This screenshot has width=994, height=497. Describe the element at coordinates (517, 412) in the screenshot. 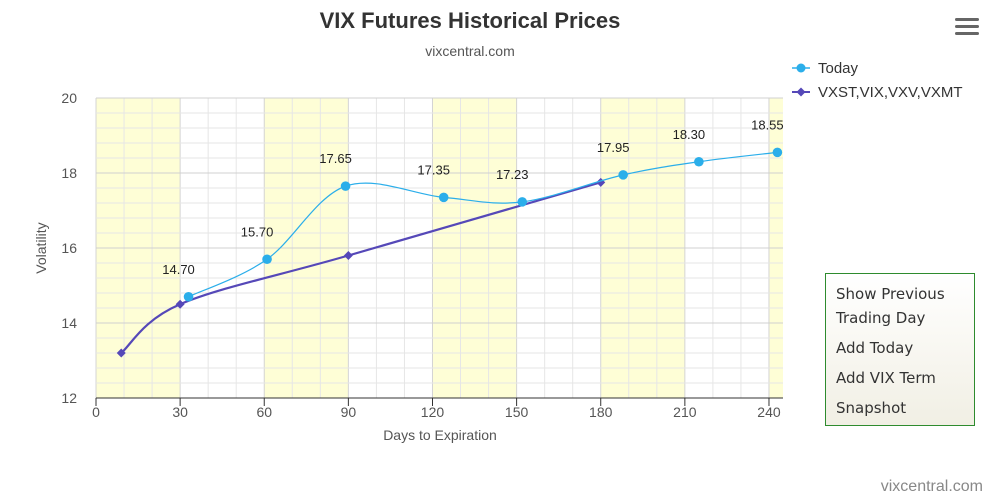

I see `x-tick-label: 150` at that location.